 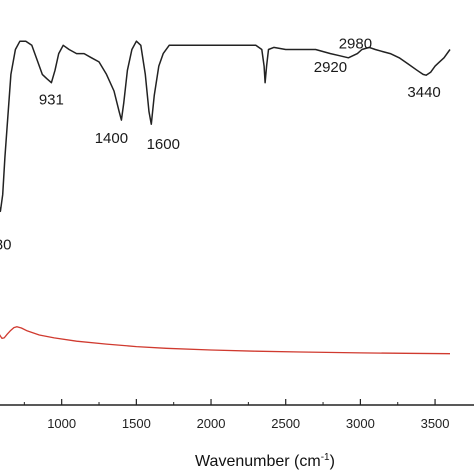 I want to click on peak-label: 931, so click(x=51, y=100).